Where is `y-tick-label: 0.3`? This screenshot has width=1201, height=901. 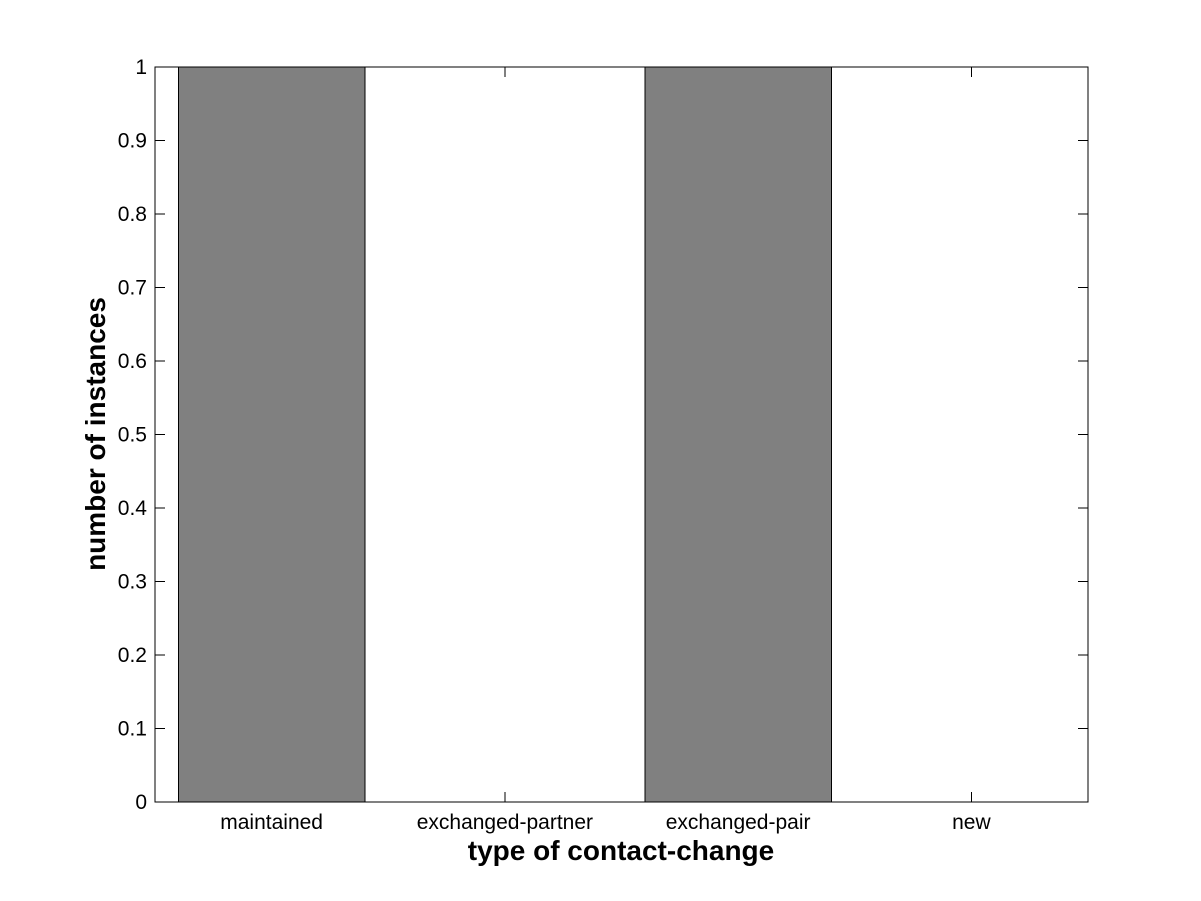
y-tick-label: 0.3 is located at coordinates (132, 582).